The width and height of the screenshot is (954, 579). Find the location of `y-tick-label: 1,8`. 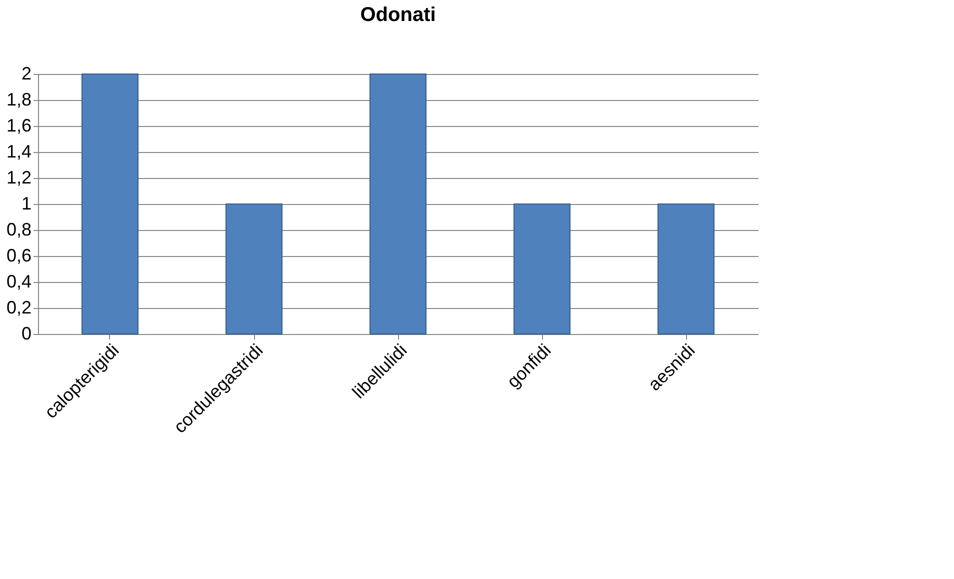

y-tick-label: 1,8 is located at coordinates (19, 100).